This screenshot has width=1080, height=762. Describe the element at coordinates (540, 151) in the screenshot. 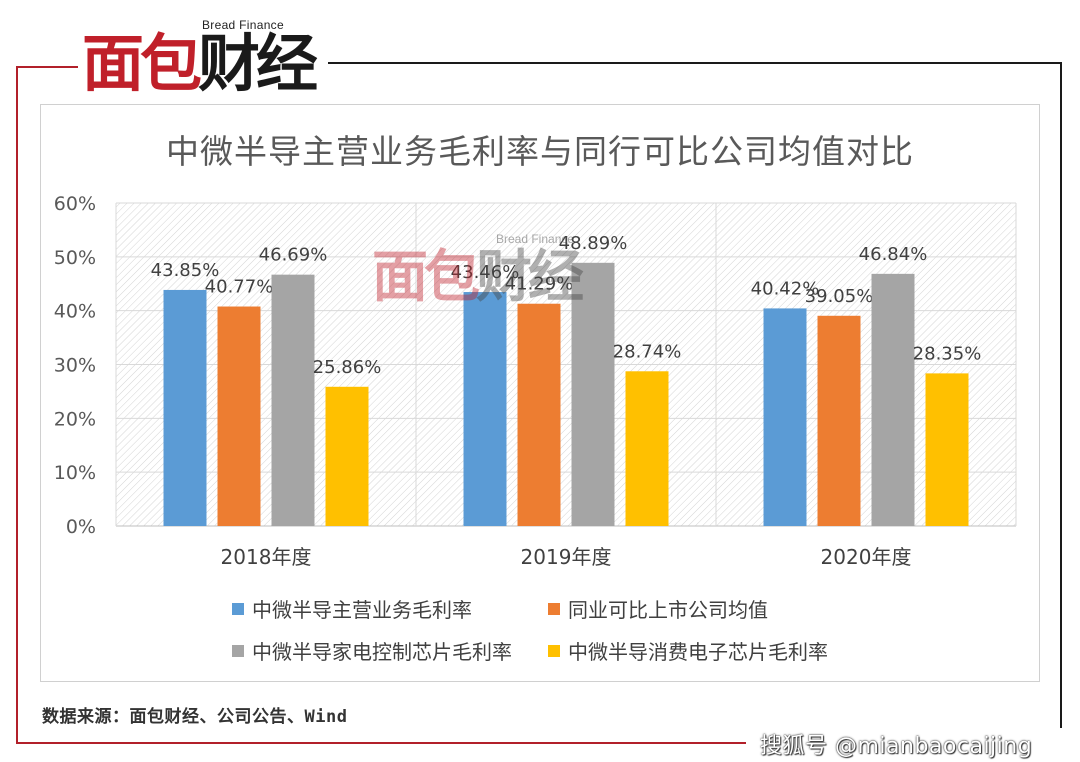

I see `chart-title: 中微半导主营业务毛利率与同行可比公司均值对比` at that location.